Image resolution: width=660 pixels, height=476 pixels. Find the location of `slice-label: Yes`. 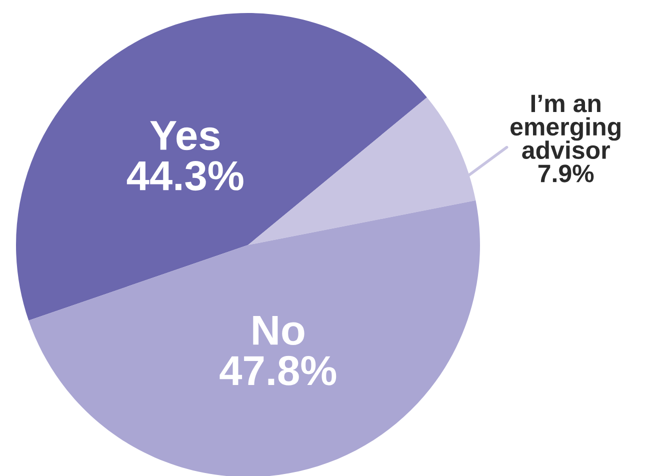

slice-label: Yes is located at coordinates (185, 135).